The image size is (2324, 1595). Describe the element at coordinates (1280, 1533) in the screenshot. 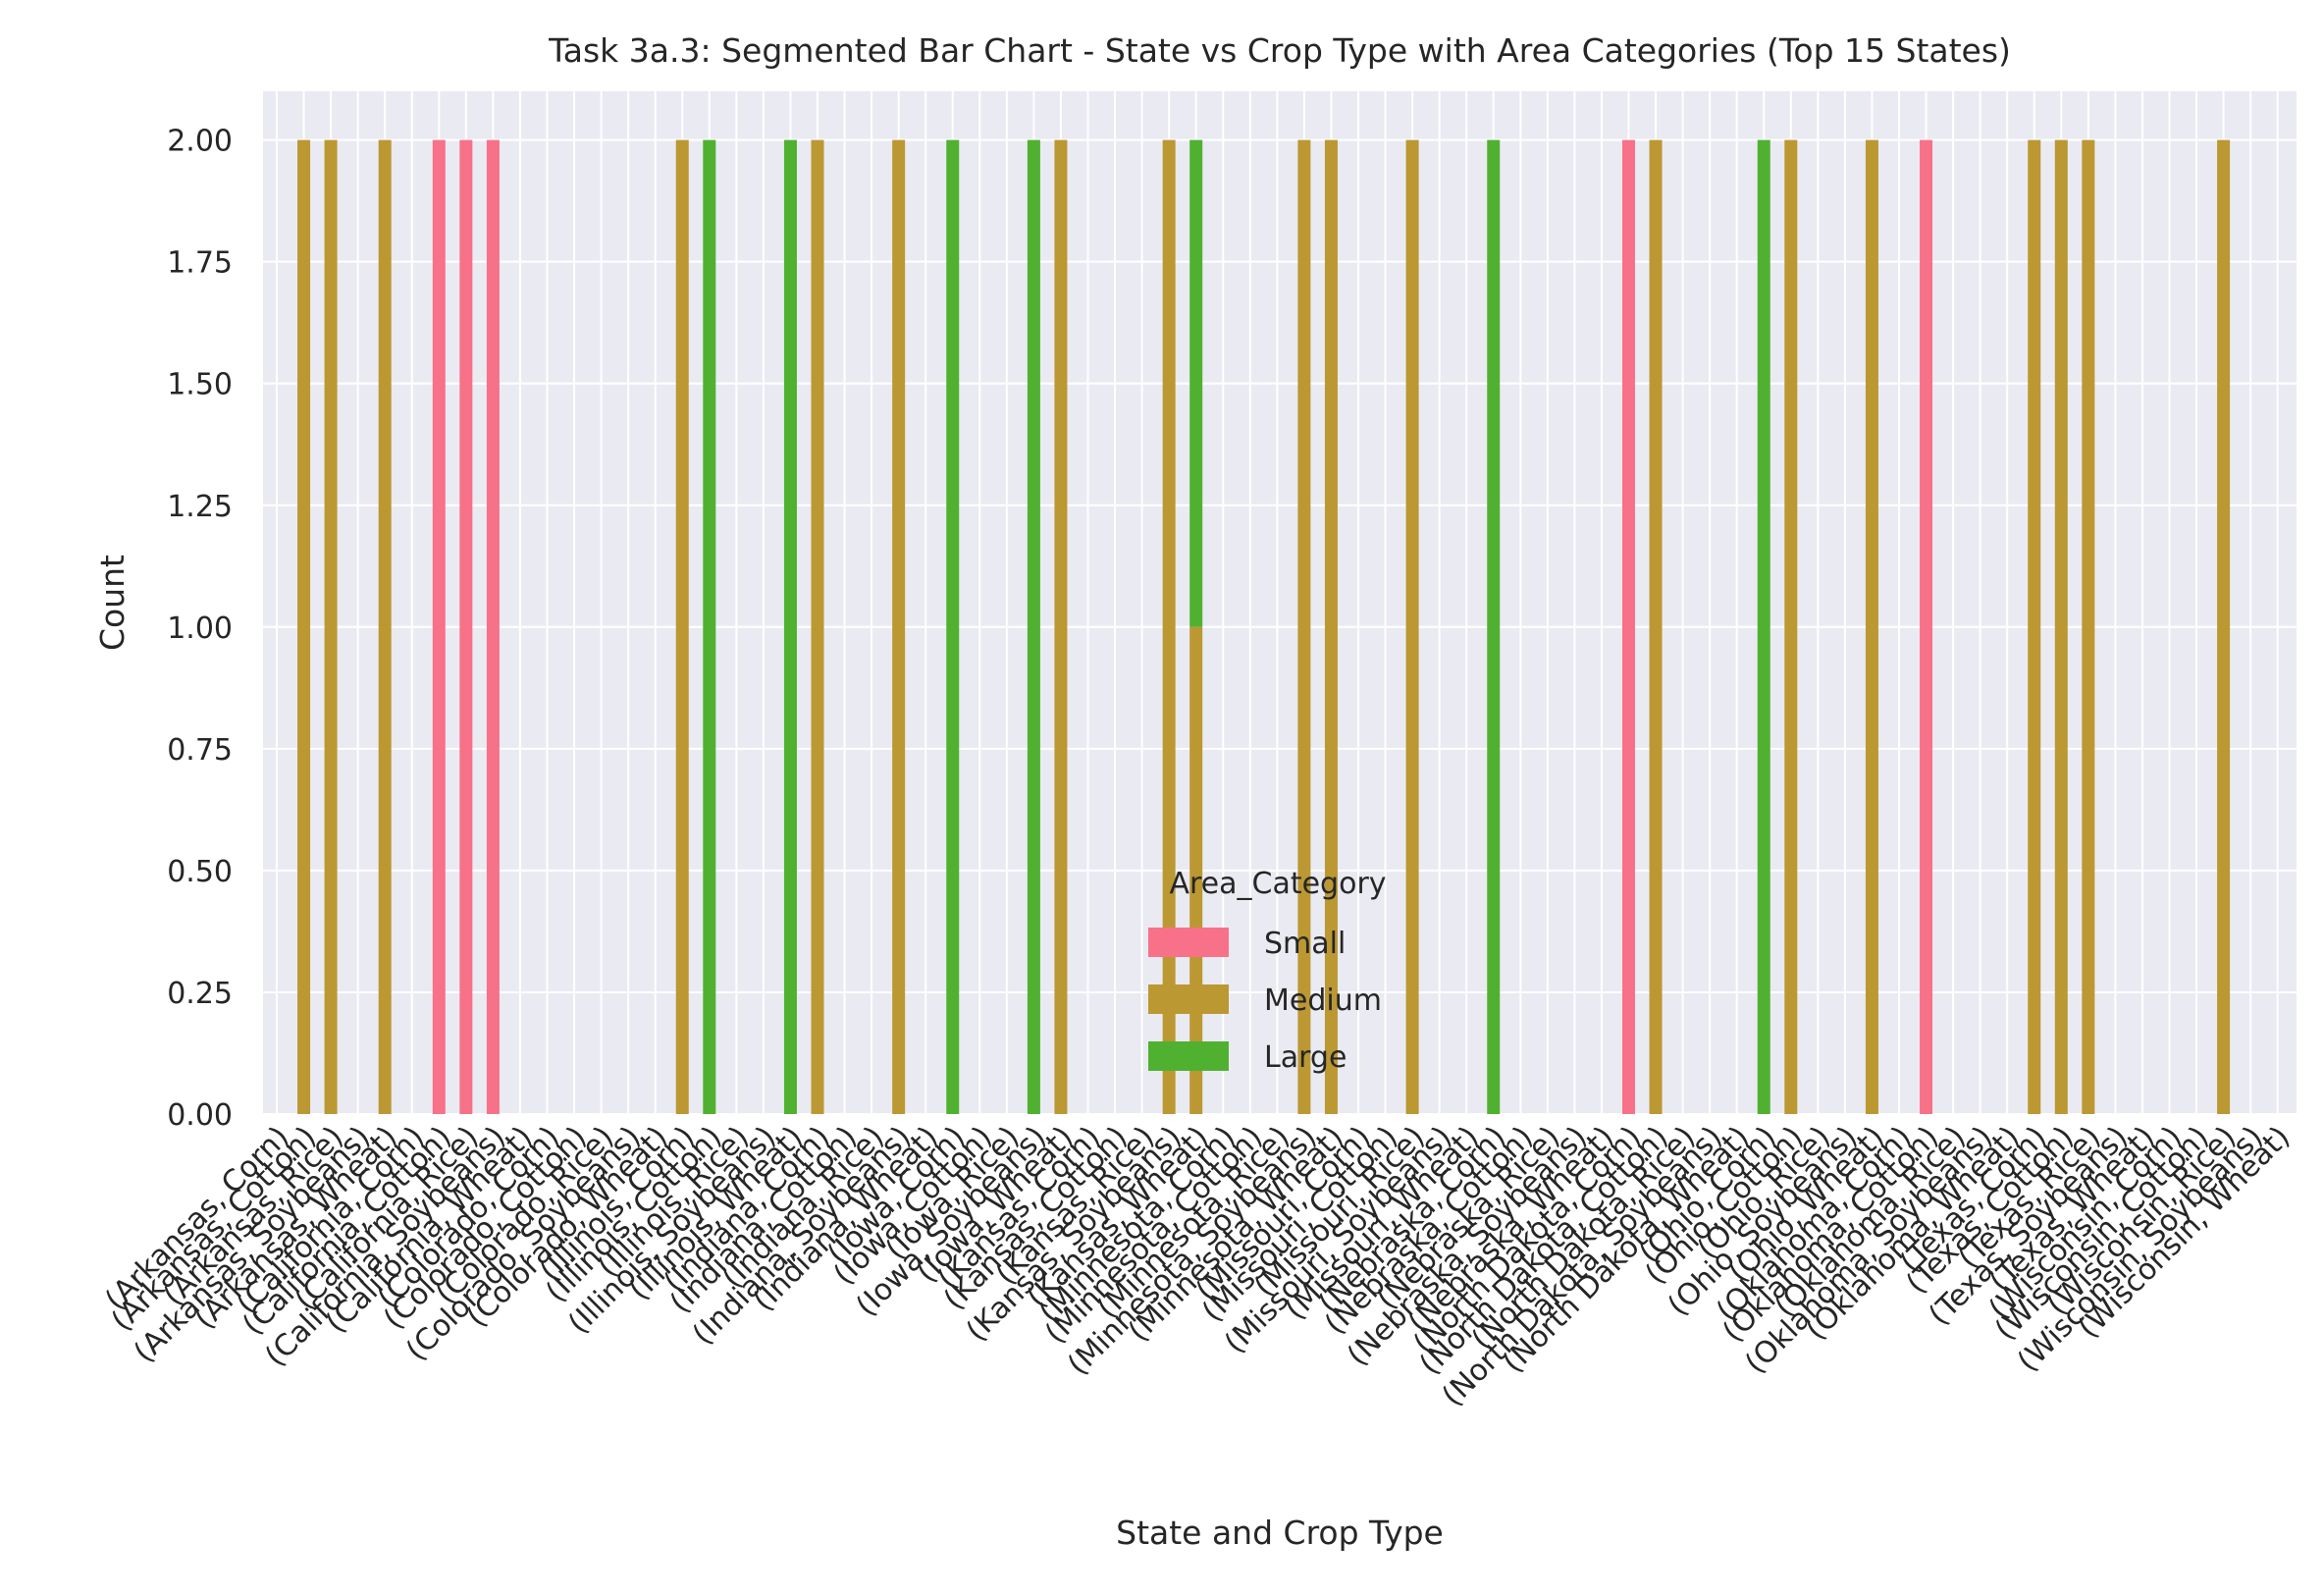

I see `x-axis-label: State and Crop Type` at that location.